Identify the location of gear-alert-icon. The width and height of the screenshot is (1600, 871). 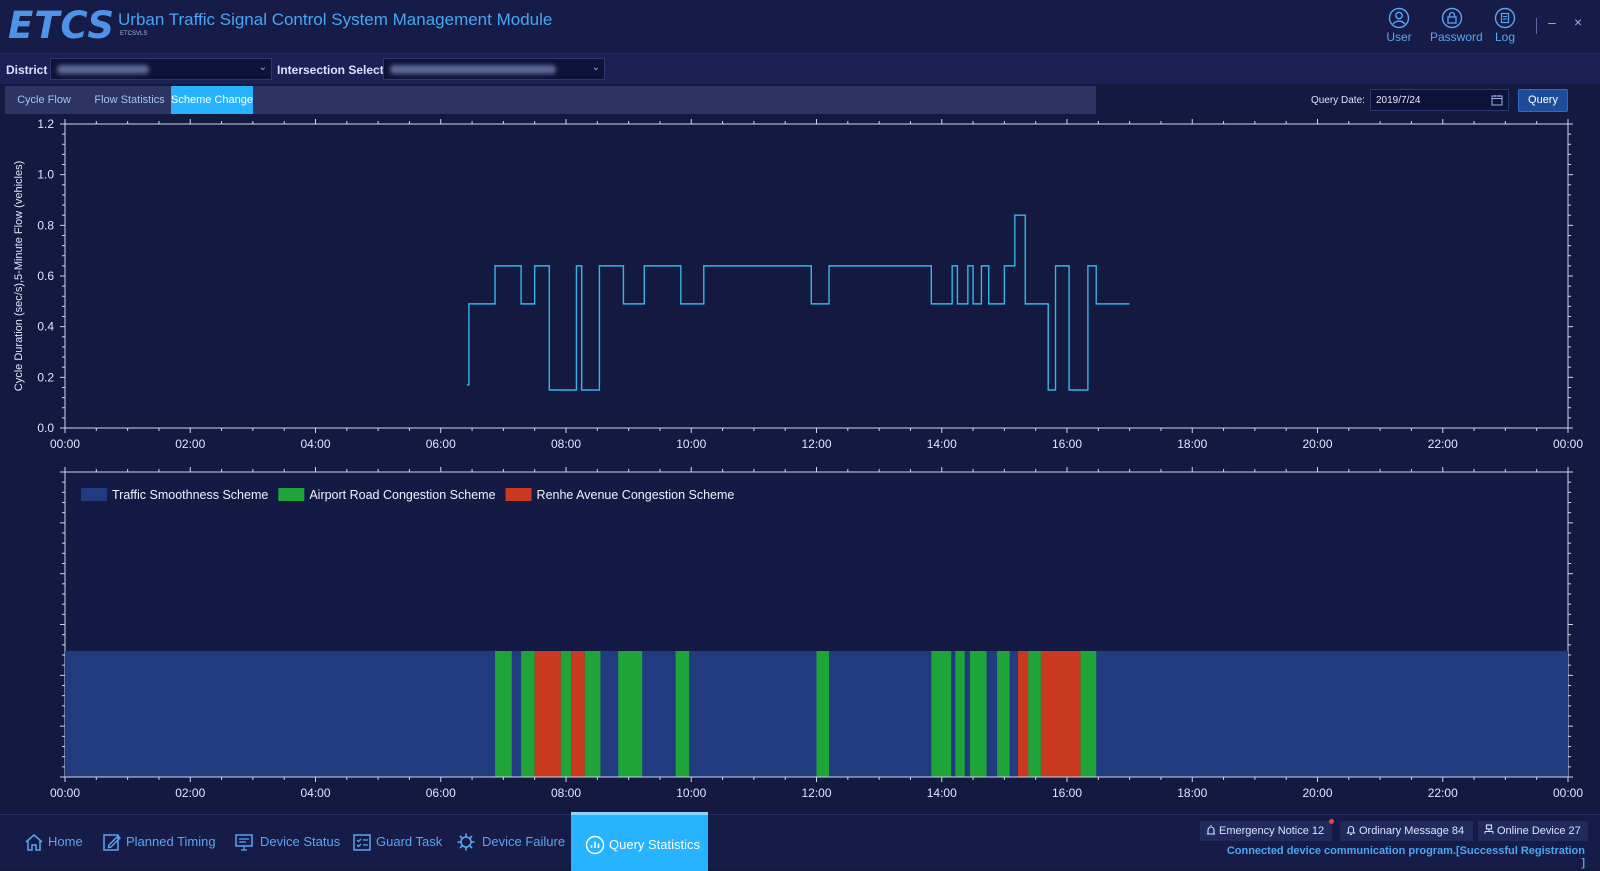
(466, 842).